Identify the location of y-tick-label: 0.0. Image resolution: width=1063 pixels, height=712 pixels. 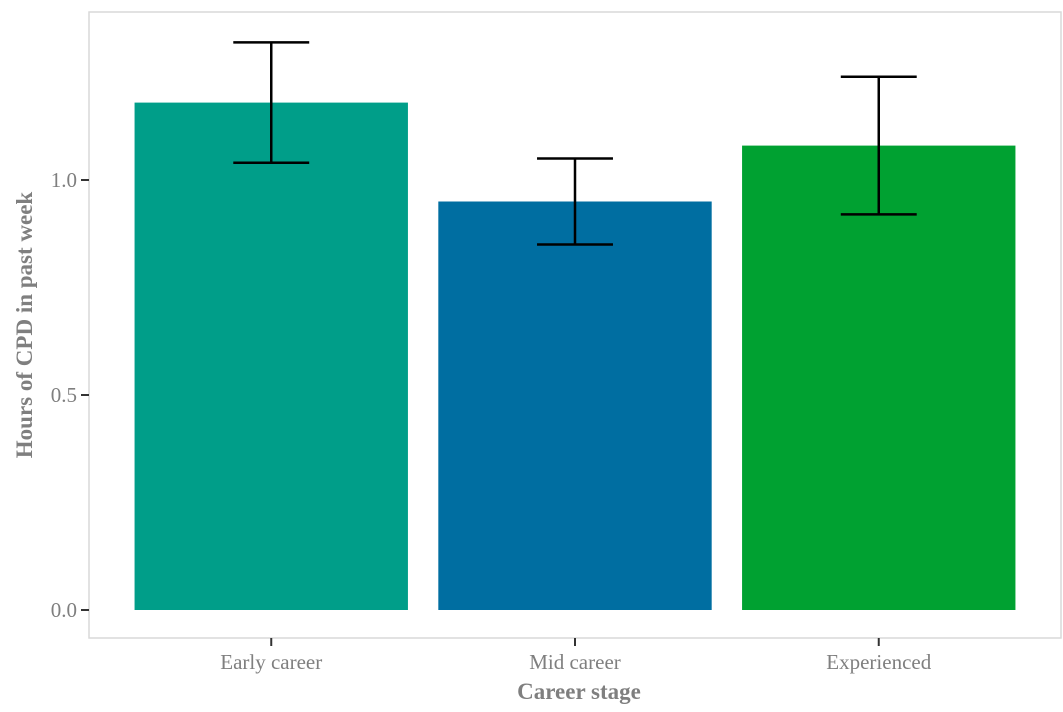
(64, 610).